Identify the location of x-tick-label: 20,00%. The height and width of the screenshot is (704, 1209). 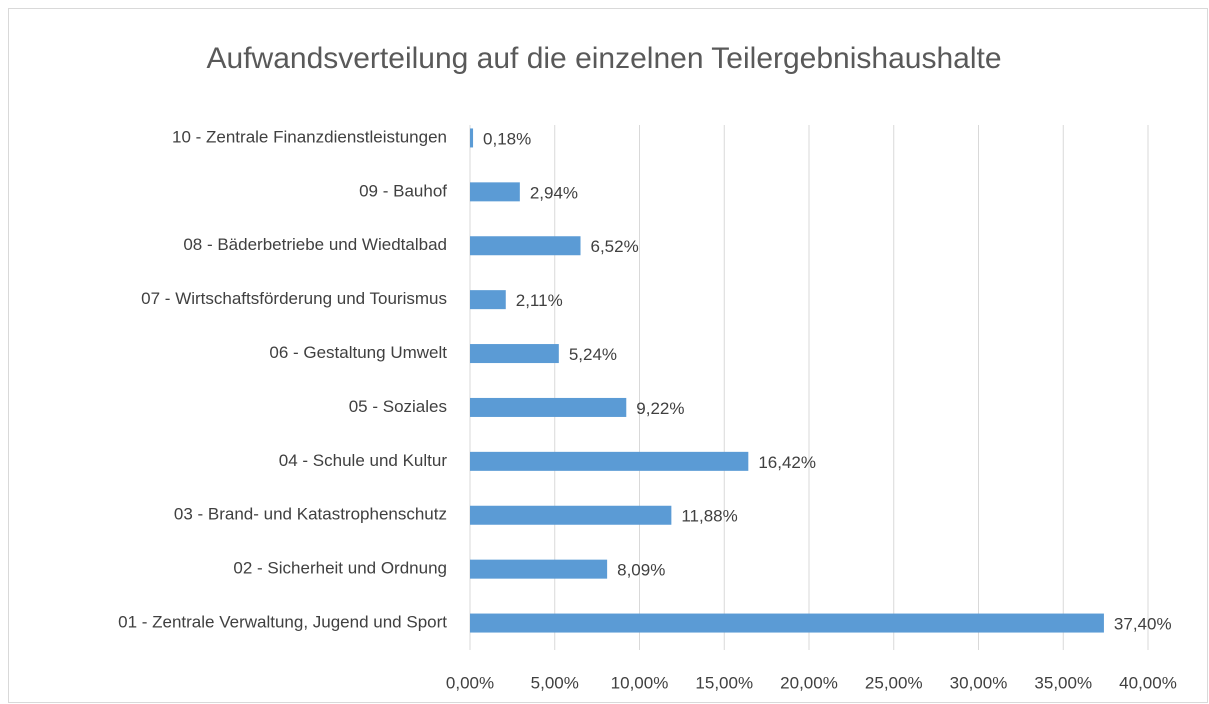
(809, 682).